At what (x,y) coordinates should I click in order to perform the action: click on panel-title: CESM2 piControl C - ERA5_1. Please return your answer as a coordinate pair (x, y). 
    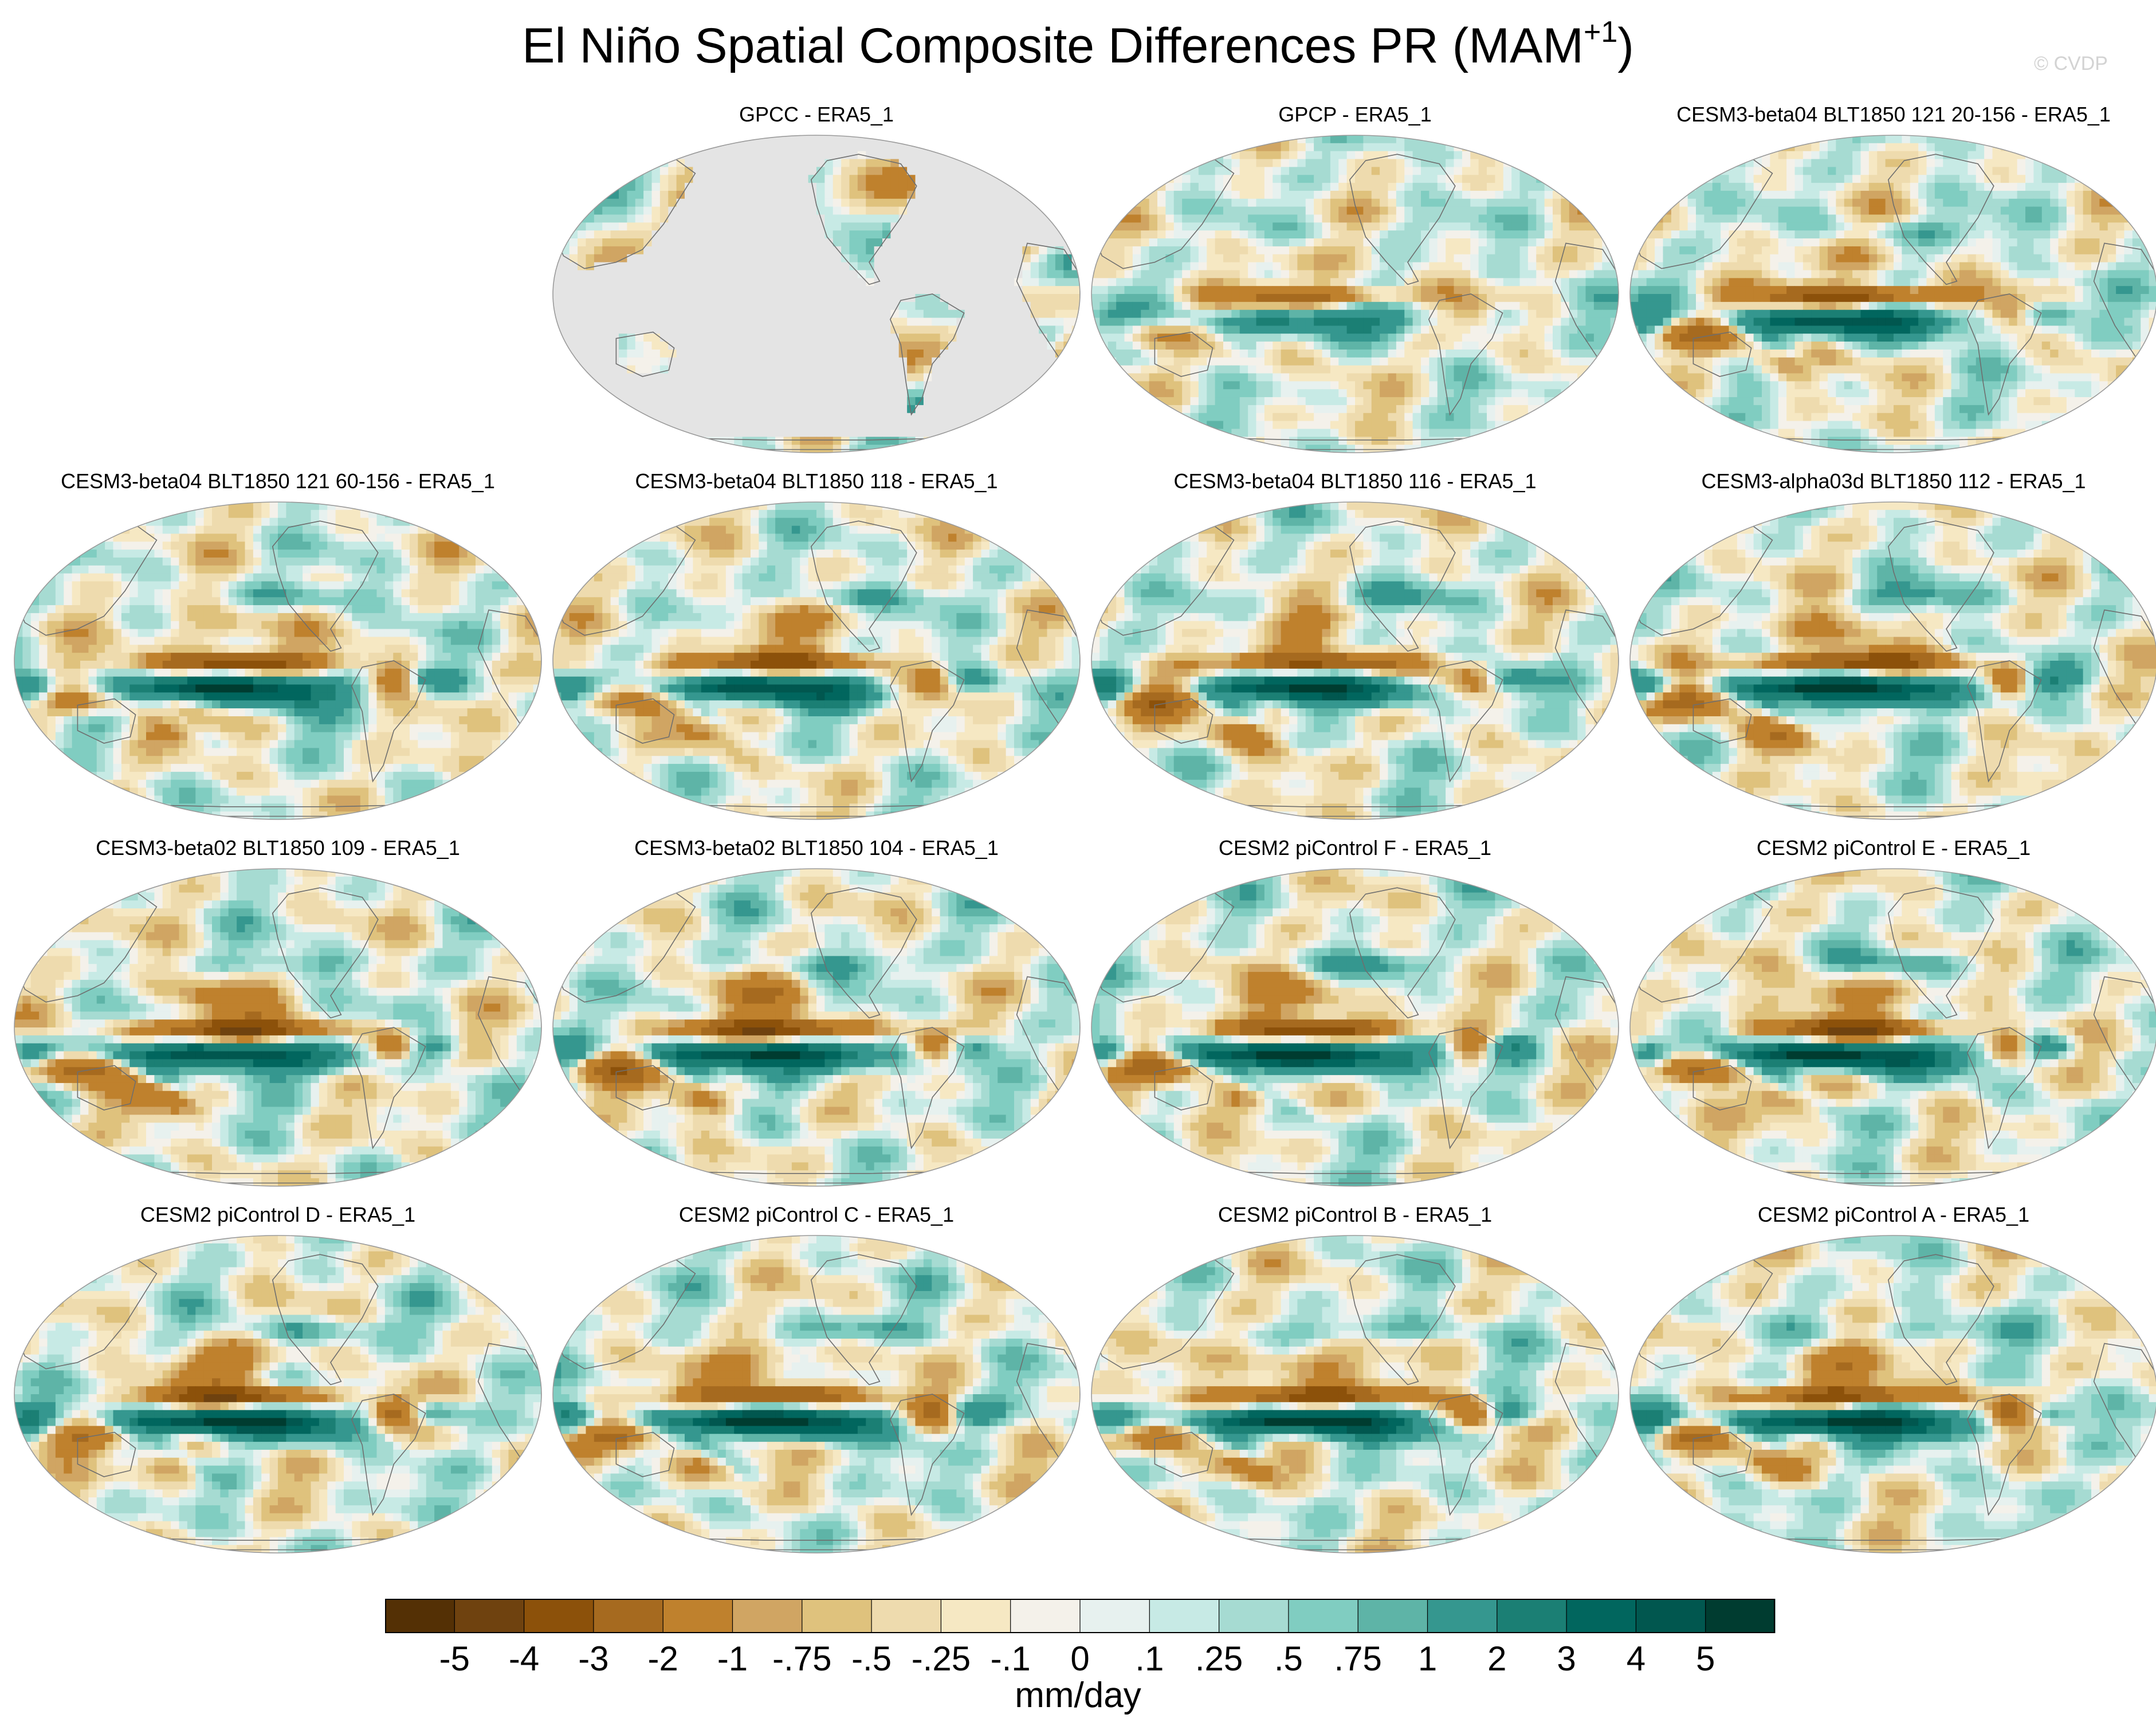
    Looking at the image, I should click on (816, 1214).